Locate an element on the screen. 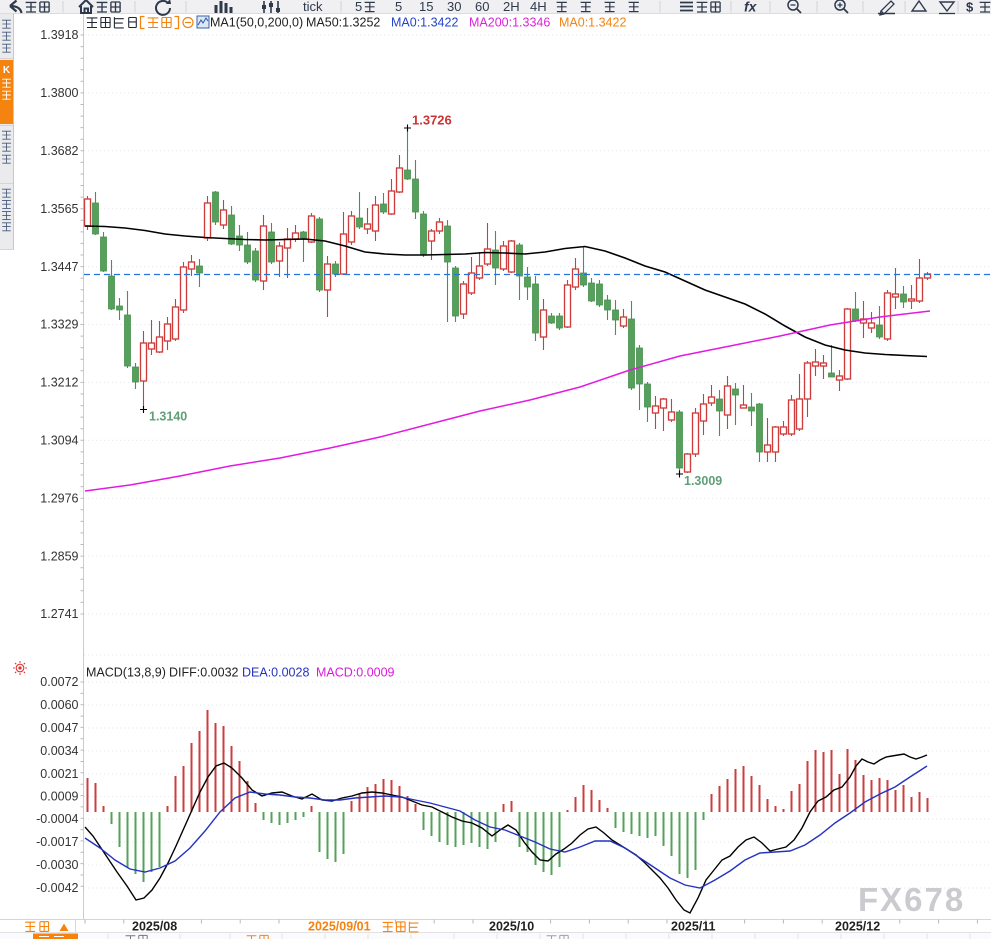 Image resolution: width=991 pixels, height=944 pixels. svg-text: 1.3329 is located at coordinates (59, 325).